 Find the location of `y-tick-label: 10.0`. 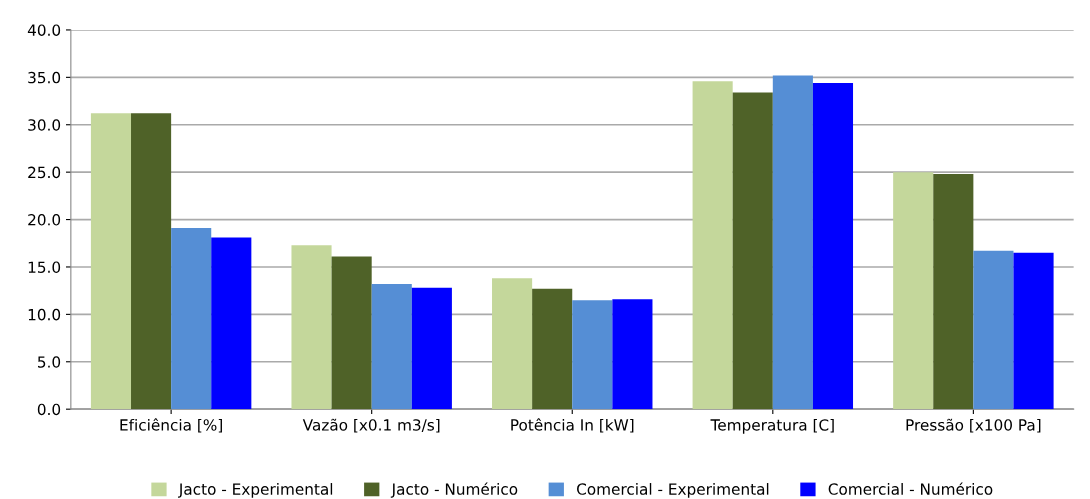

y-tick-label: 10.0 is located at coordinates (44, 314).